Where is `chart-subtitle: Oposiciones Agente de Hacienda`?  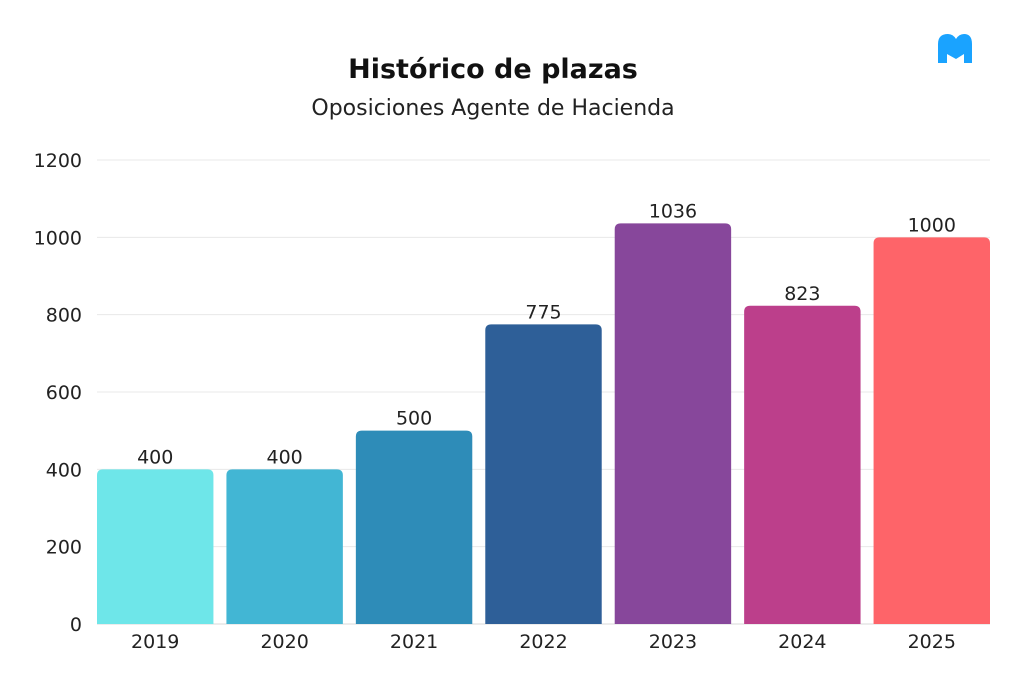
chart-subtitle: Oposiciones Agente de Hacienda is located at coordinates (493, 108).